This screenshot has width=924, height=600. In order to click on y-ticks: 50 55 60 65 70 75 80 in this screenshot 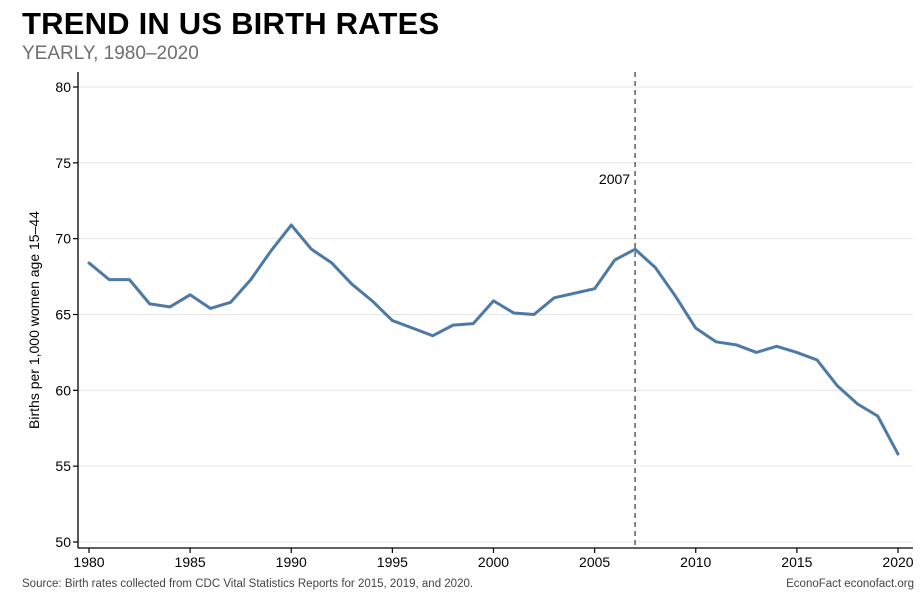, I will do `click(66, 314)`.